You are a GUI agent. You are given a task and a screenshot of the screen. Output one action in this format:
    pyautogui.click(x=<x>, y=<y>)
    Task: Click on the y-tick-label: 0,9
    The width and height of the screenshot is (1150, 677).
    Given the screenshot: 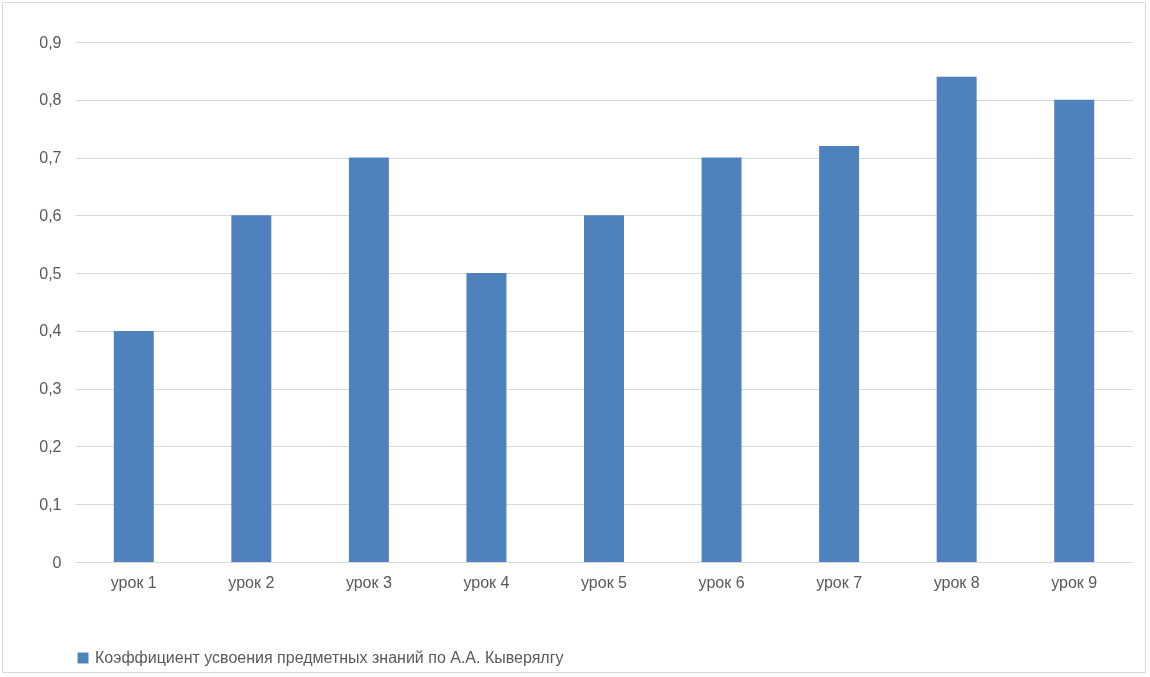 What is the action you would take?
    pyautogui.click(x=50, y=42)
    